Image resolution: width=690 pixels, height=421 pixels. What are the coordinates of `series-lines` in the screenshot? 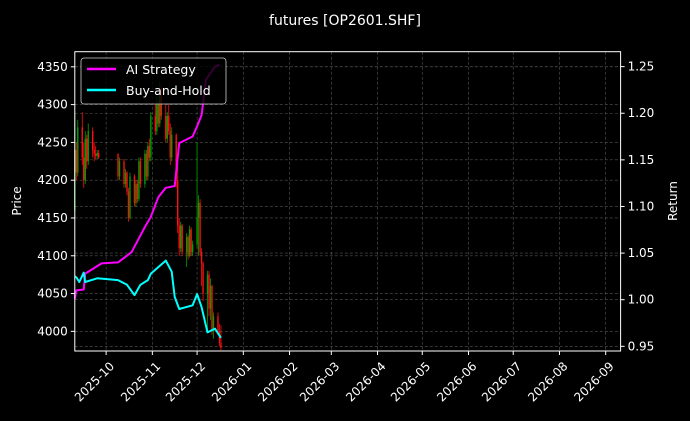 It's located at (147, 201).